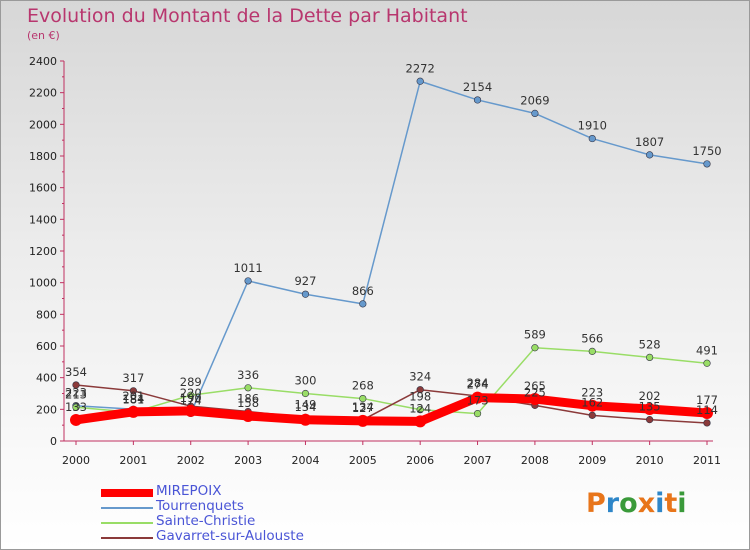 The image size is (750, 550). I want to click on y-tick-label: 400, so click(46, 378).